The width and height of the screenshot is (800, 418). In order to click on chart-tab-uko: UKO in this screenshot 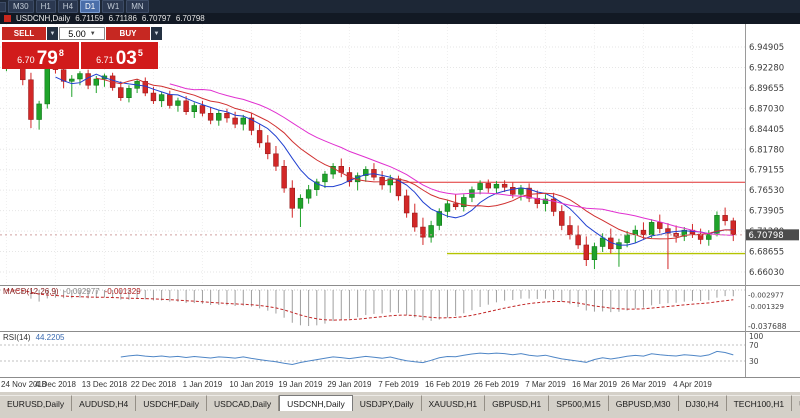, I will do `click(796, 403)`.